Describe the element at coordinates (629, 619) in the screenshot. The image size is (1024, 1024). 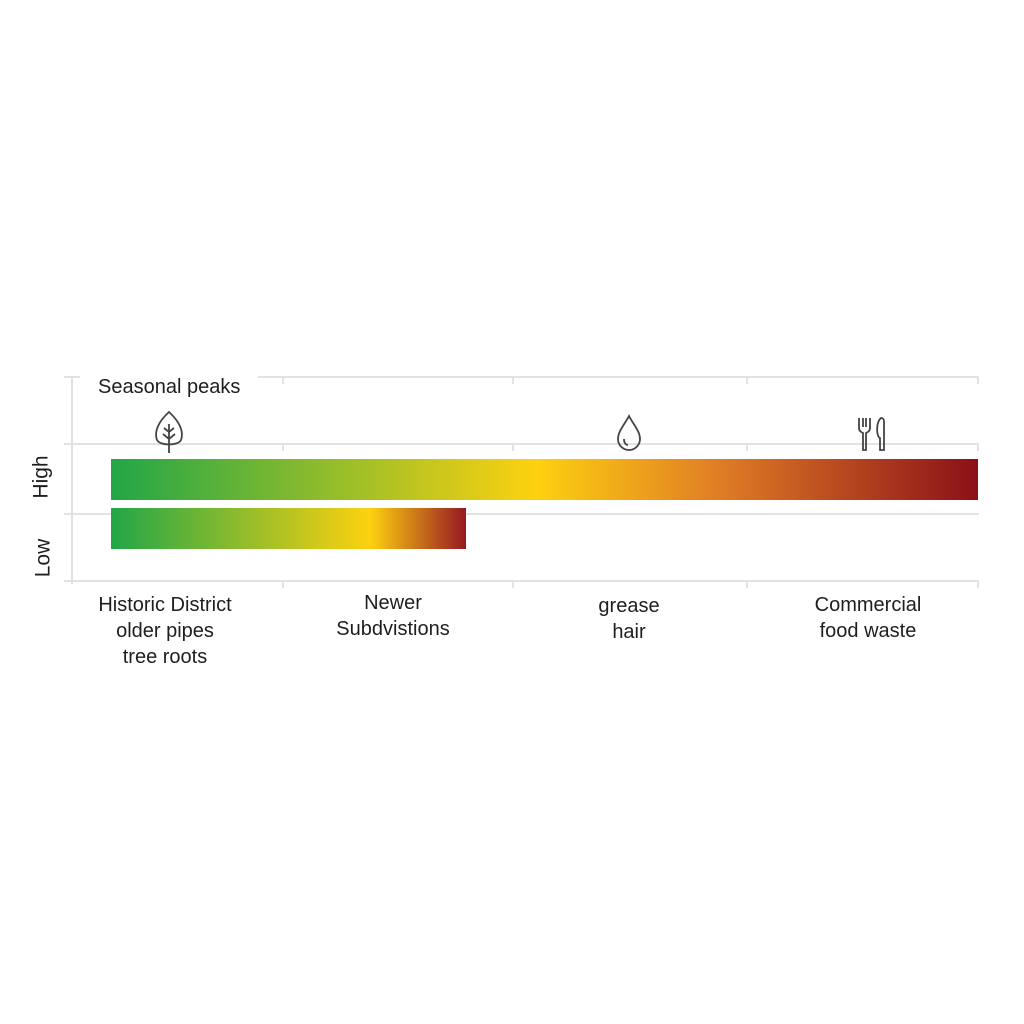
I see `x-label-grease-hair: grease hair` at that location.